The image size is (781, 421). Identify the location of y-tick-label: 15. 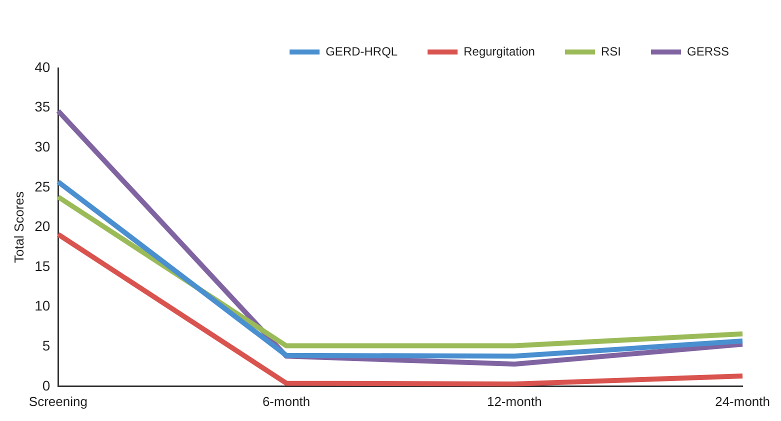
(42, 266).